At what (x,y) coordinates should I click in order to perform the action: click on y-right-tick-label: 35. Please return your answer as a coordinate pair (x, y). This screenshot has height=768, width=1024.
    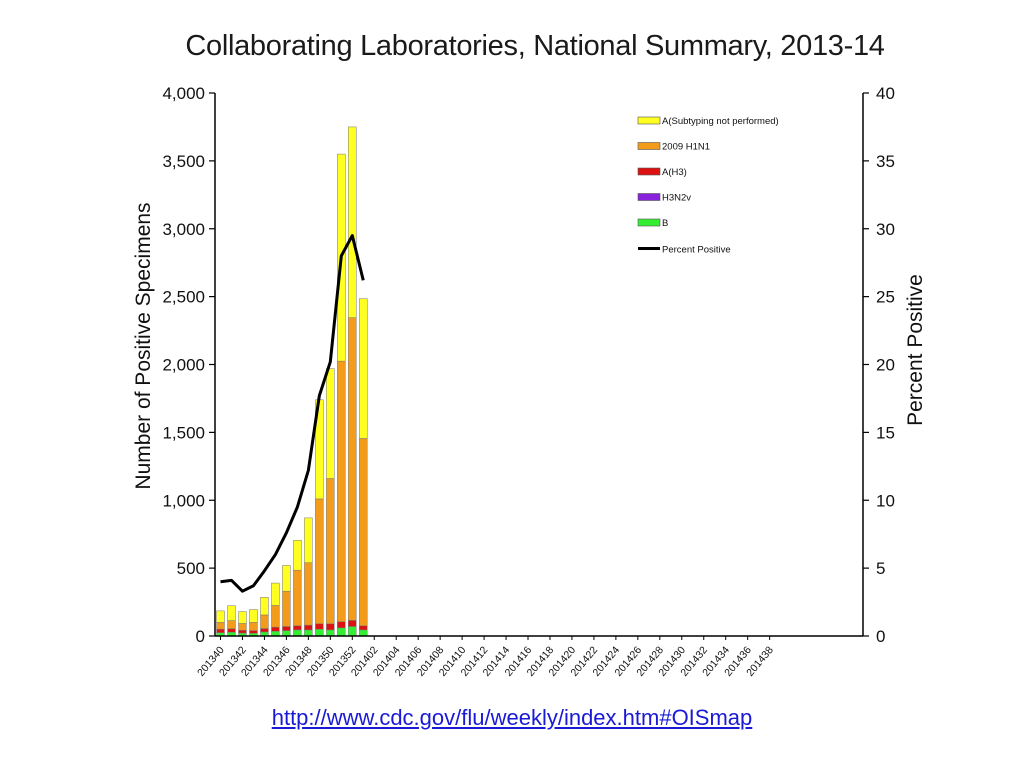
    Looking at the image, I should click on (885, 161).